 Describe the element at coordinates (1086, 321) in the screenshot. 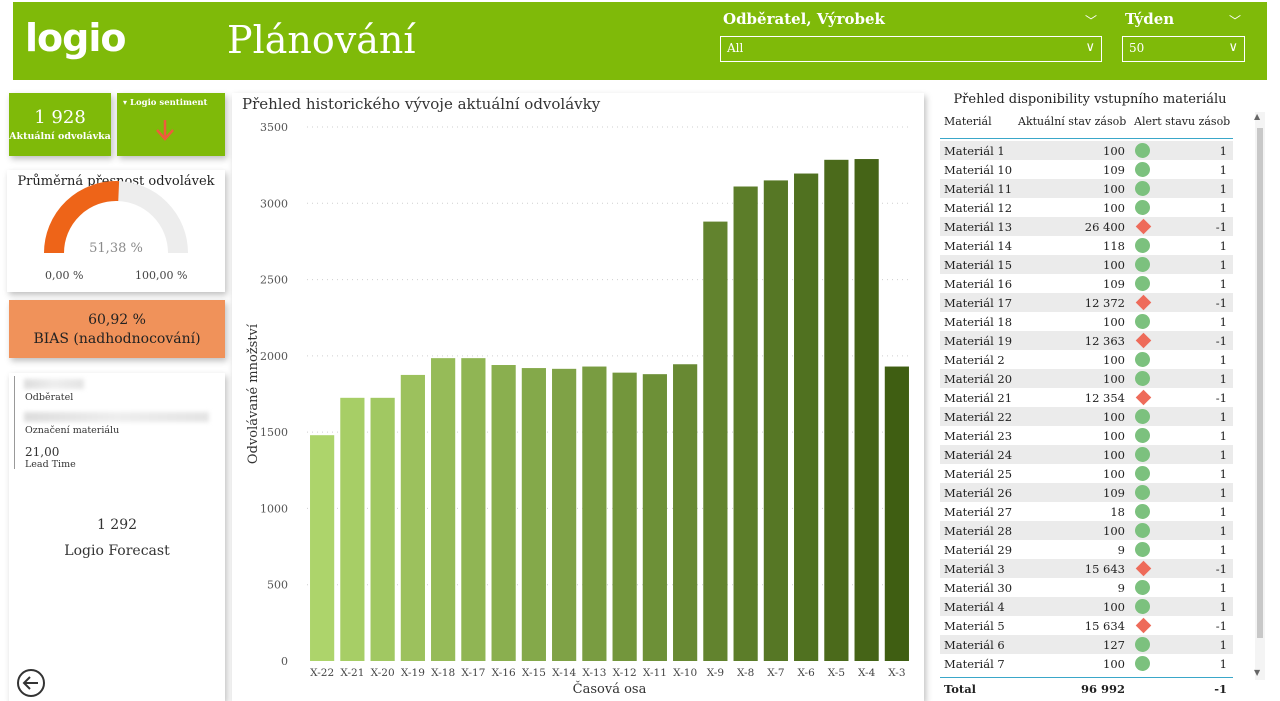

I see `table-row: Materiál 18 100 1` at that location.